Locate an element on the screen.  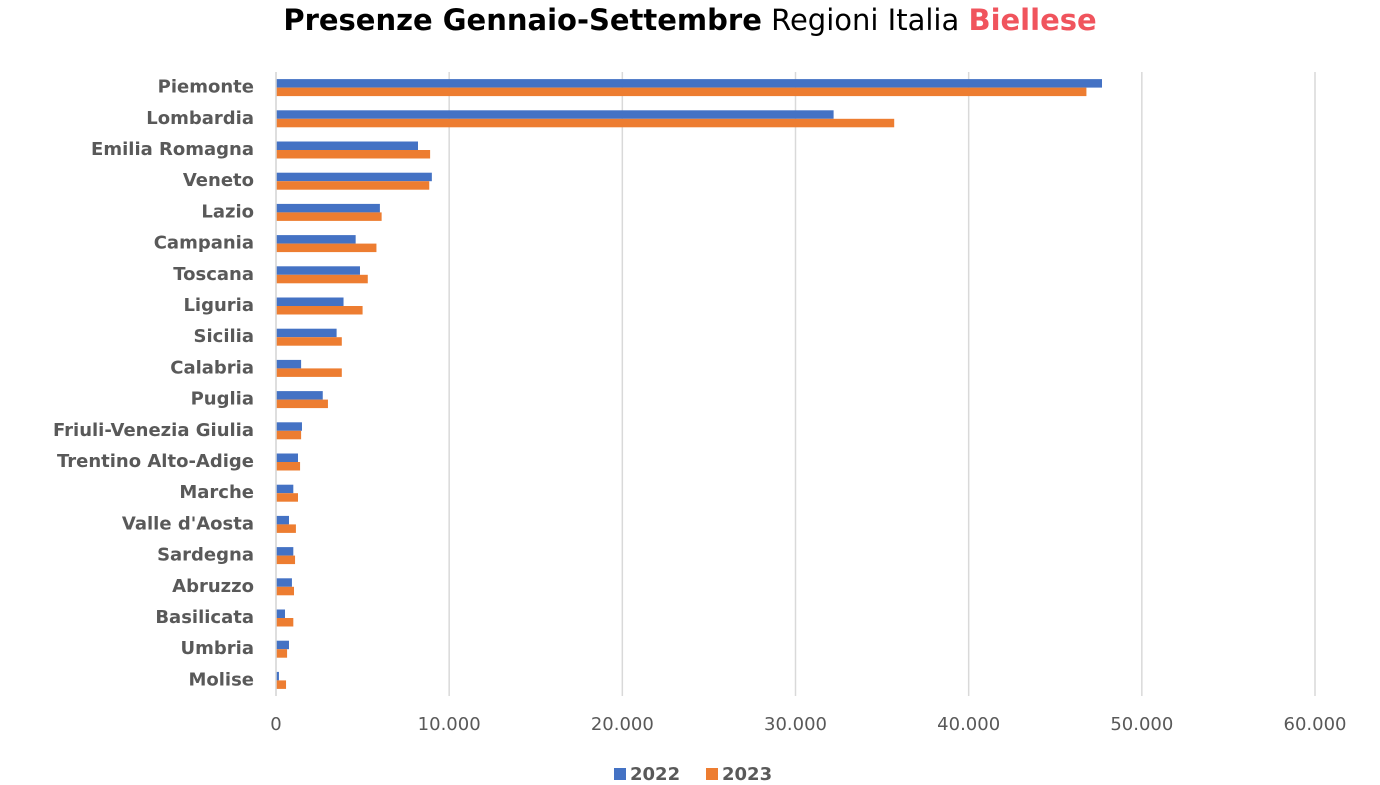
y-tick-label: Valle d'Aosta is located at coordinates (188, 523).